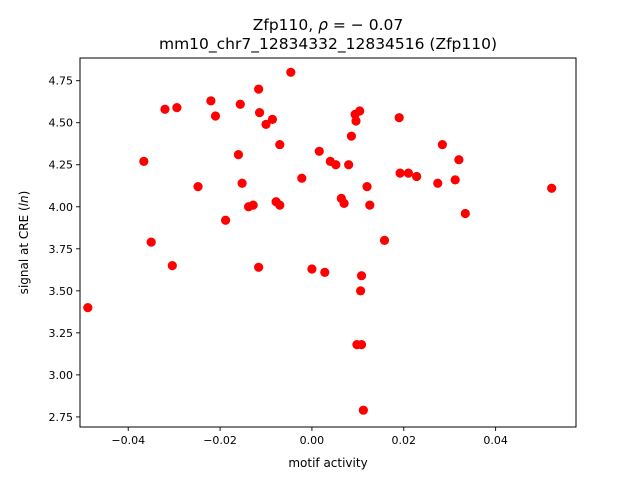 The image size is (640, 480). What do you see at coordinates (328, 25) in the screenshot?
I see `chart-title-line-1: Zfp110, ρ = − 0.07` at bounding box center [328, 25].